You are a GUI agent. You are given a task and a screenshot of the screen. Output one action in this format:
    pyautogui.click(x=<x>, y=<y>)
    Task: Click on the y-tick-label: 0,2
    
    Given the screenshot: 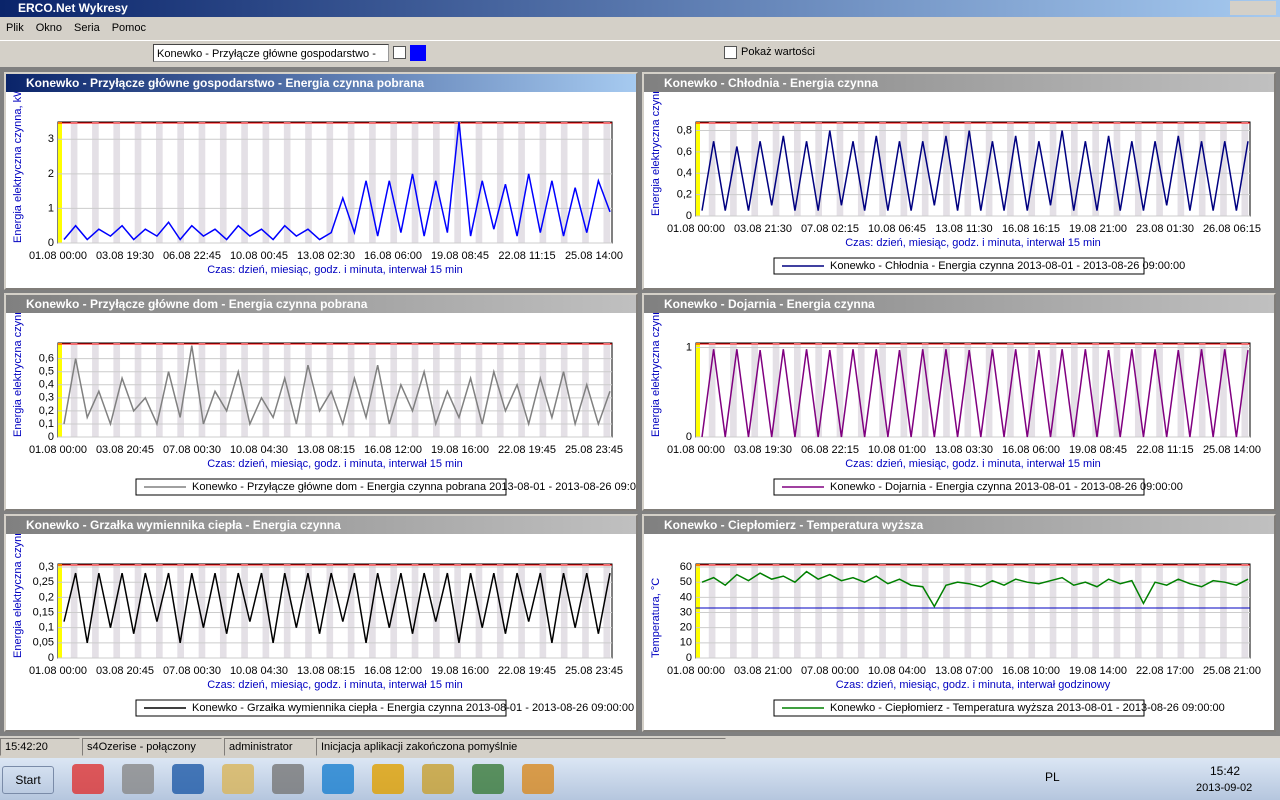 What is the action you would take?
    pyautogui.click(x=684, y=195)
    